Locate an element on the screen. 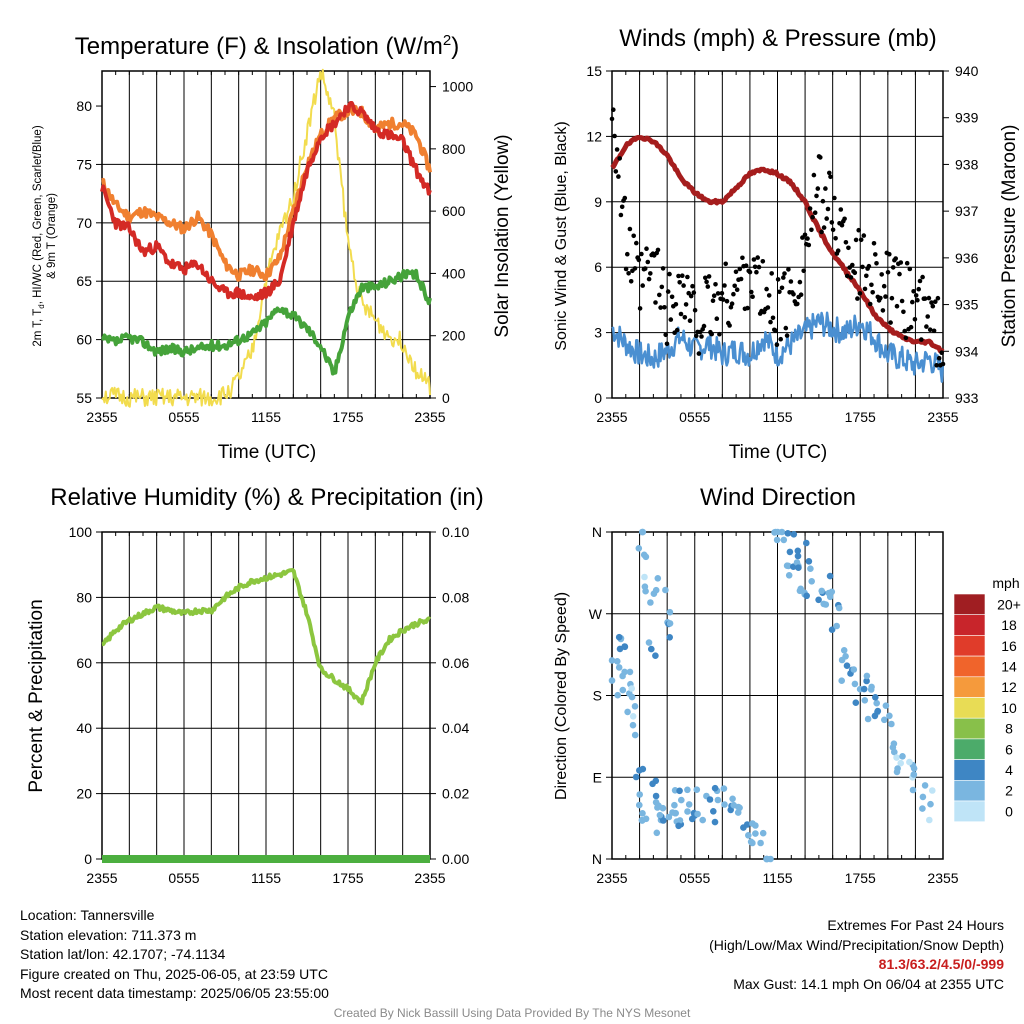  station-elevation: Station elevation: 711.373 m is located at coordinates (108, 934).